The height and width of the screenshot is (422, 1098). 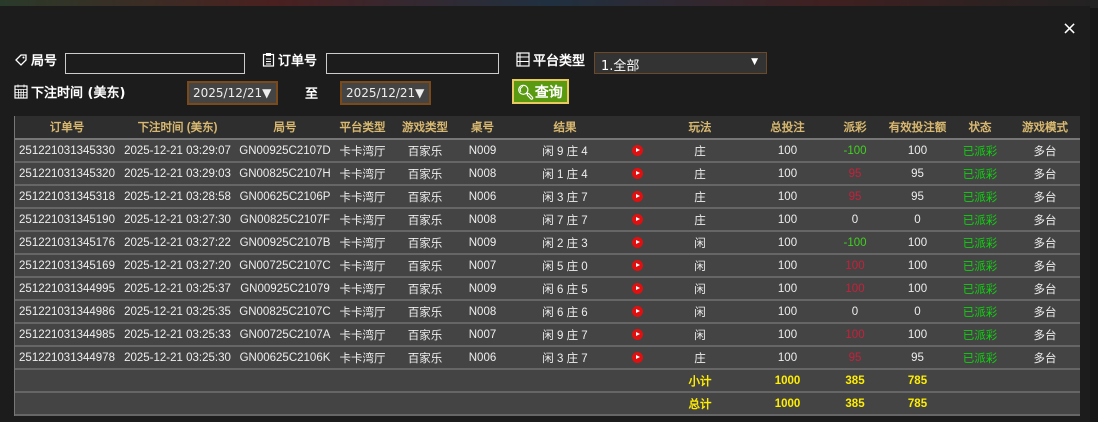 I want to click on table-no-cell: N009, so click(x=482, y=289).